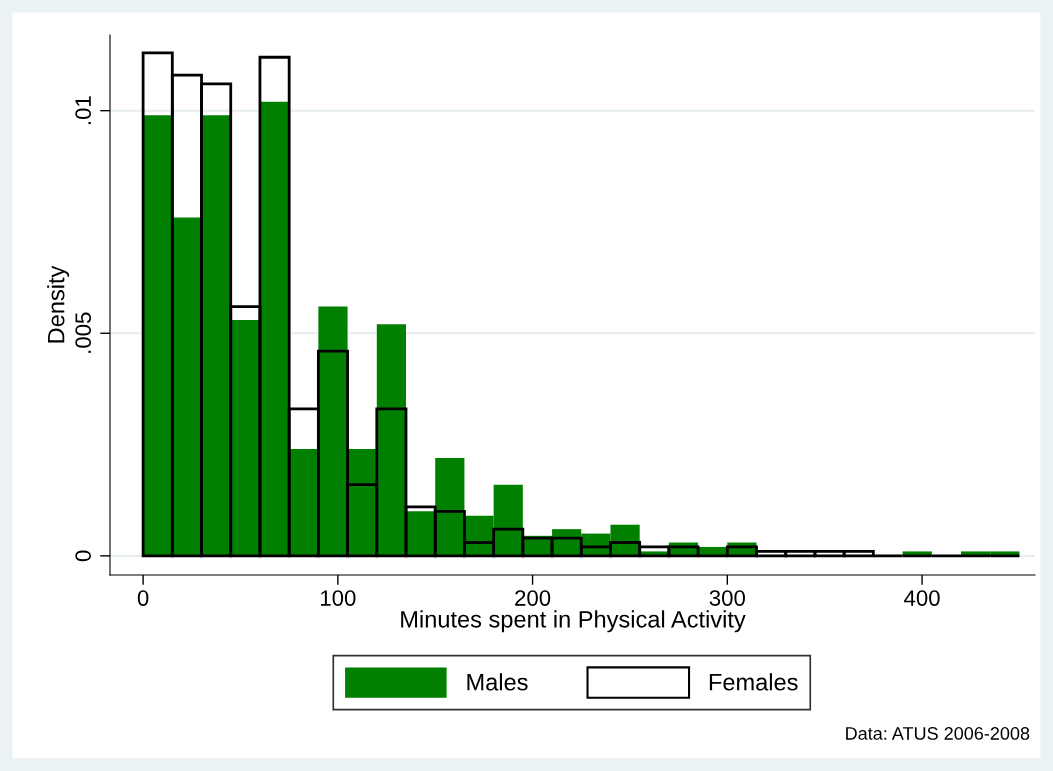 The image size is (1053, 771). What do you see at coordinates (533, 598) in the screenshot?
I see `x-tick-label: 200` at bounding box center [533, 598].